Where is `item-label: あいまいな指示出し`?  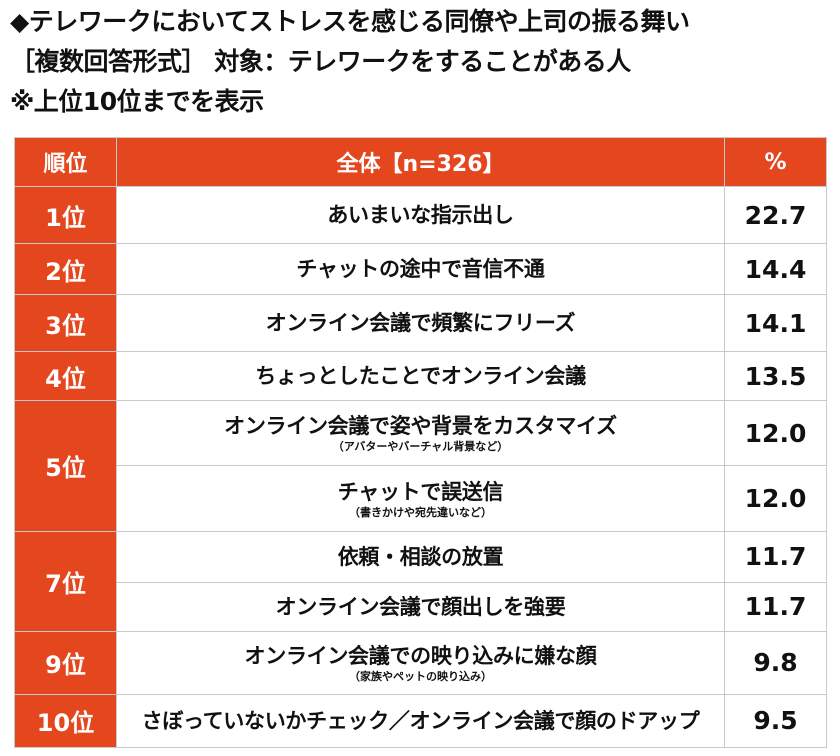
item-label: あいまいな指示出し is located at coordinates (420, 215).